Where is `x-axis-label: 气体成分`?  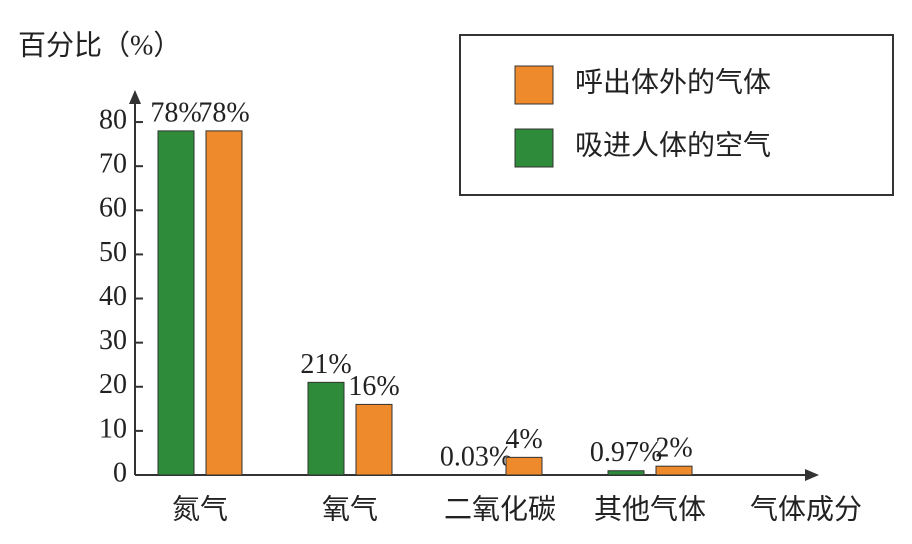 x-axis-label: 气体成分 is located at coordinates (806, 509).